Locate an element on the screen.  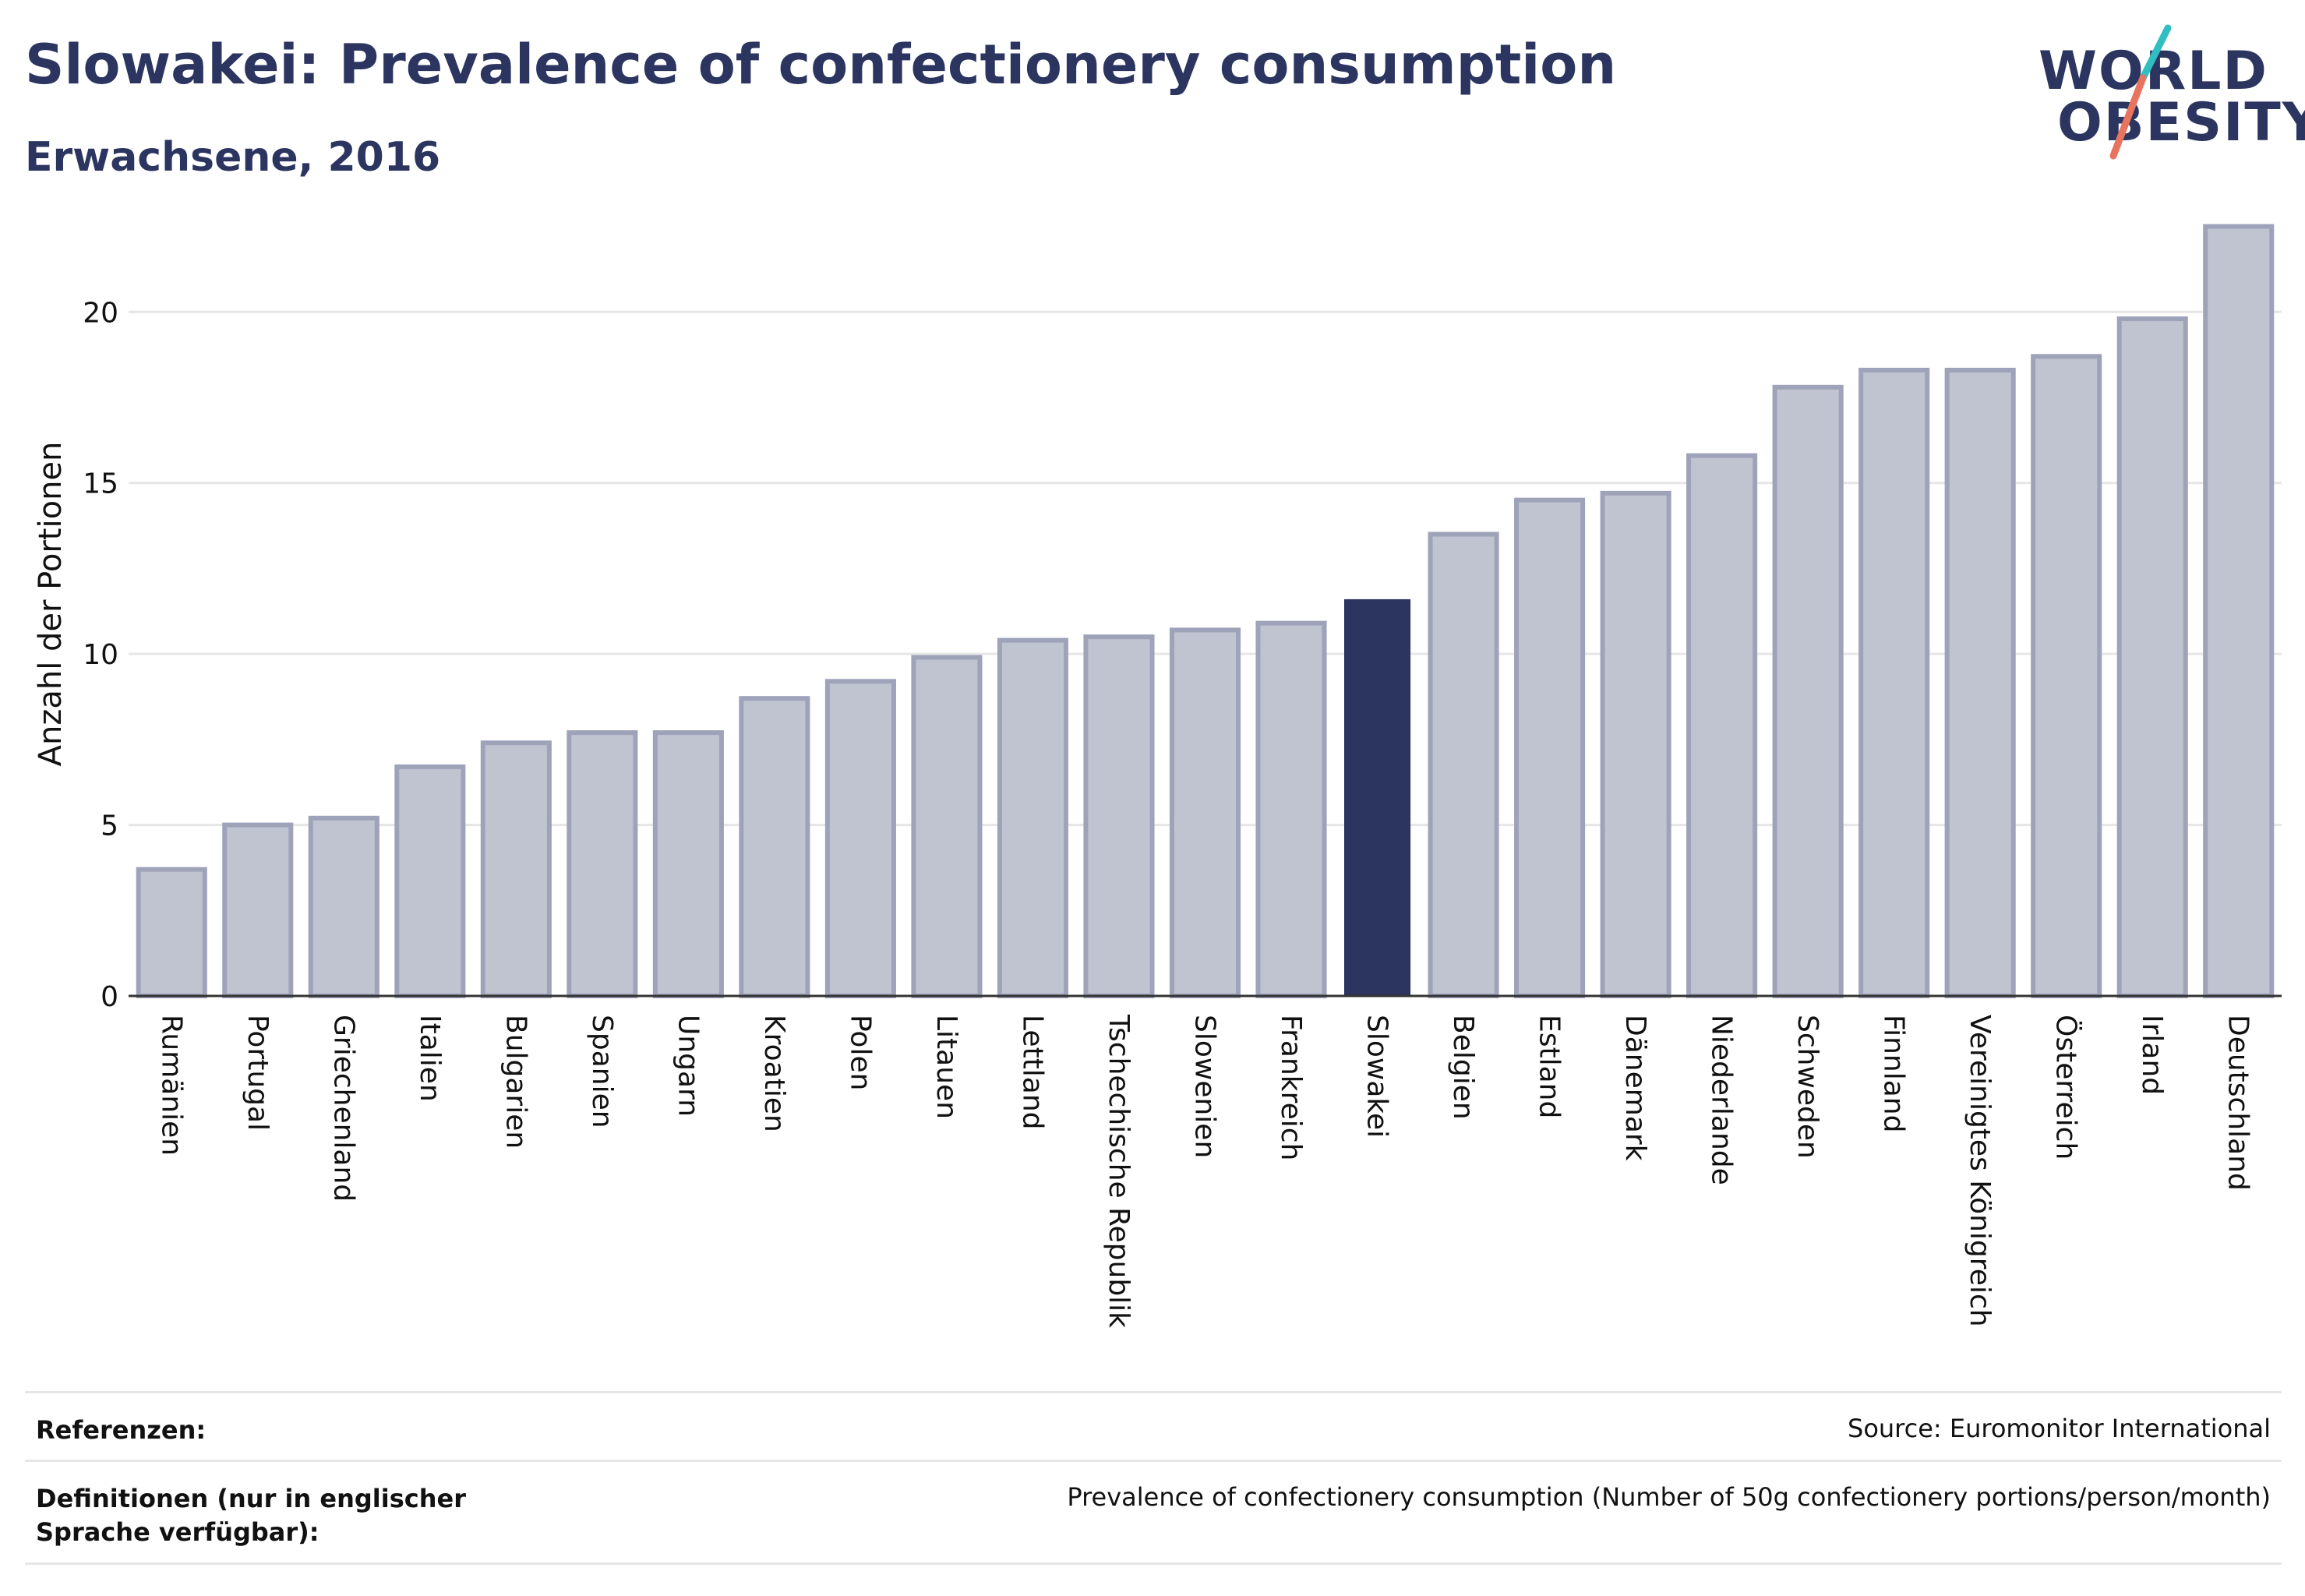
world-obesity-logo: WORLD OBESITY is located at coordinates (2165, 94).